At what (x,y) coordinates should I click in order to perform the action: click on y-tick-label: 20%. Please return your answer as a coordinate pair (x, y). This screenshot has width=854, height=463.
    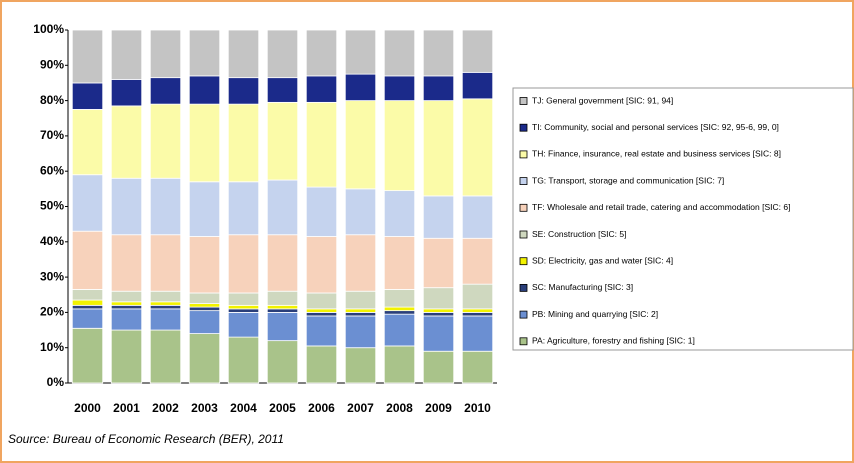
    Looking at the image, I should click on (52, 312).